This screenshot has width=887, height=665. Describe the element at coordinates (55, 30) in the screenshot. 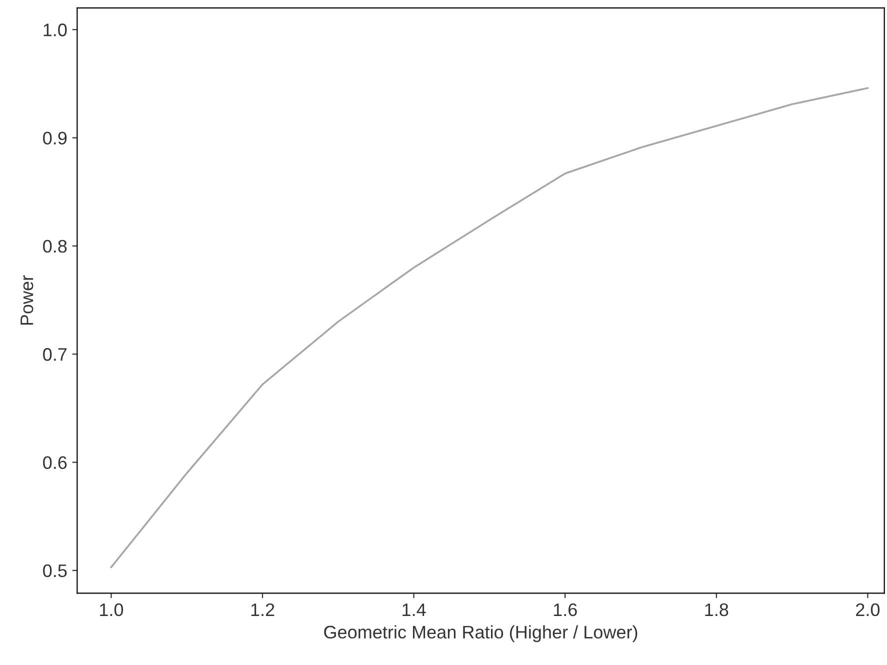

I see `y-tick-label: 1.0` at that location.